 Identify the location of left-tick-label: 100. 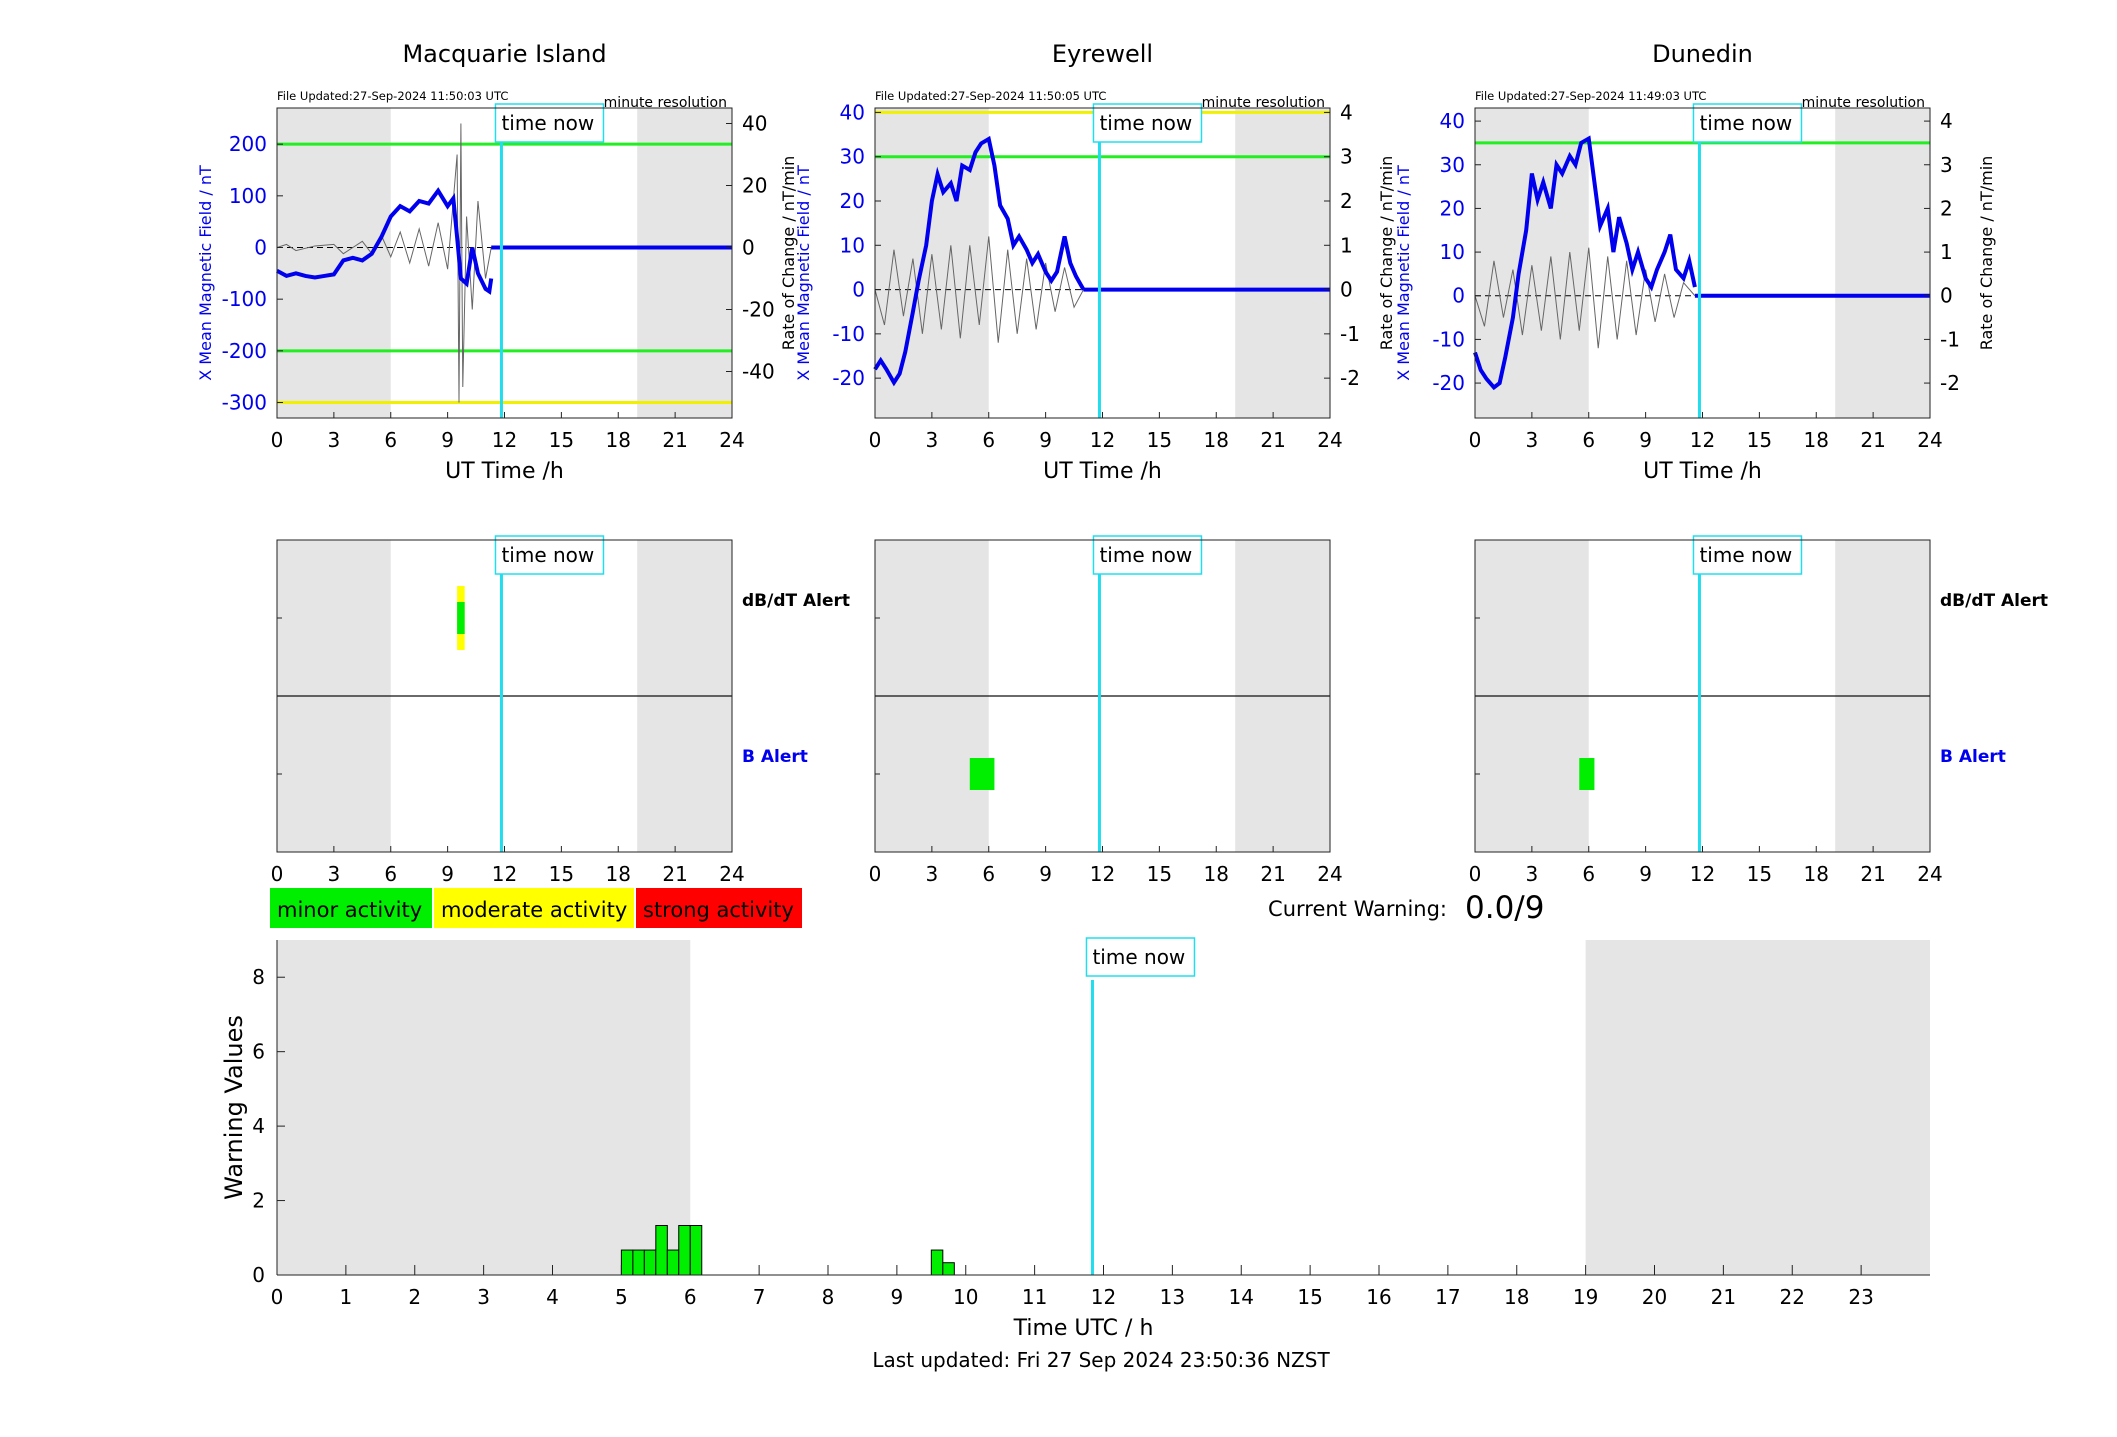
(248, 196).